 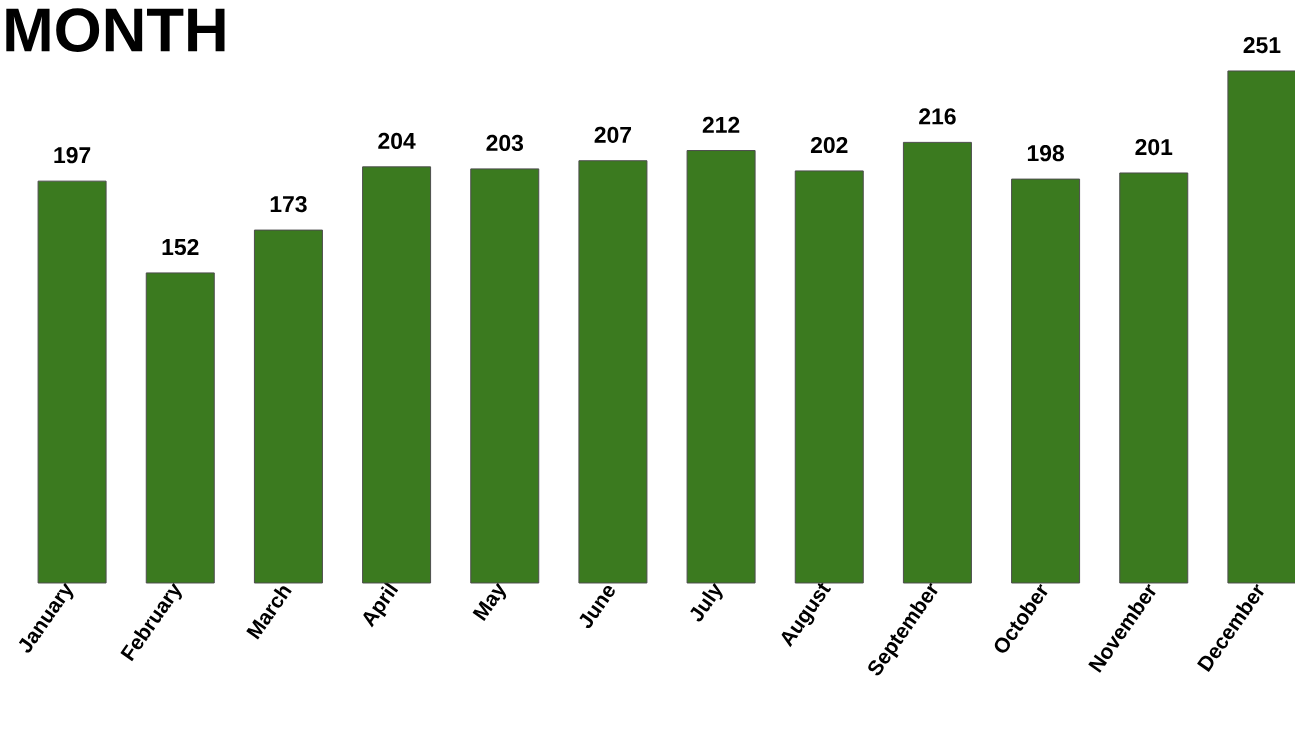 I want to click on data-label: 173, so click(x=288, y=204).